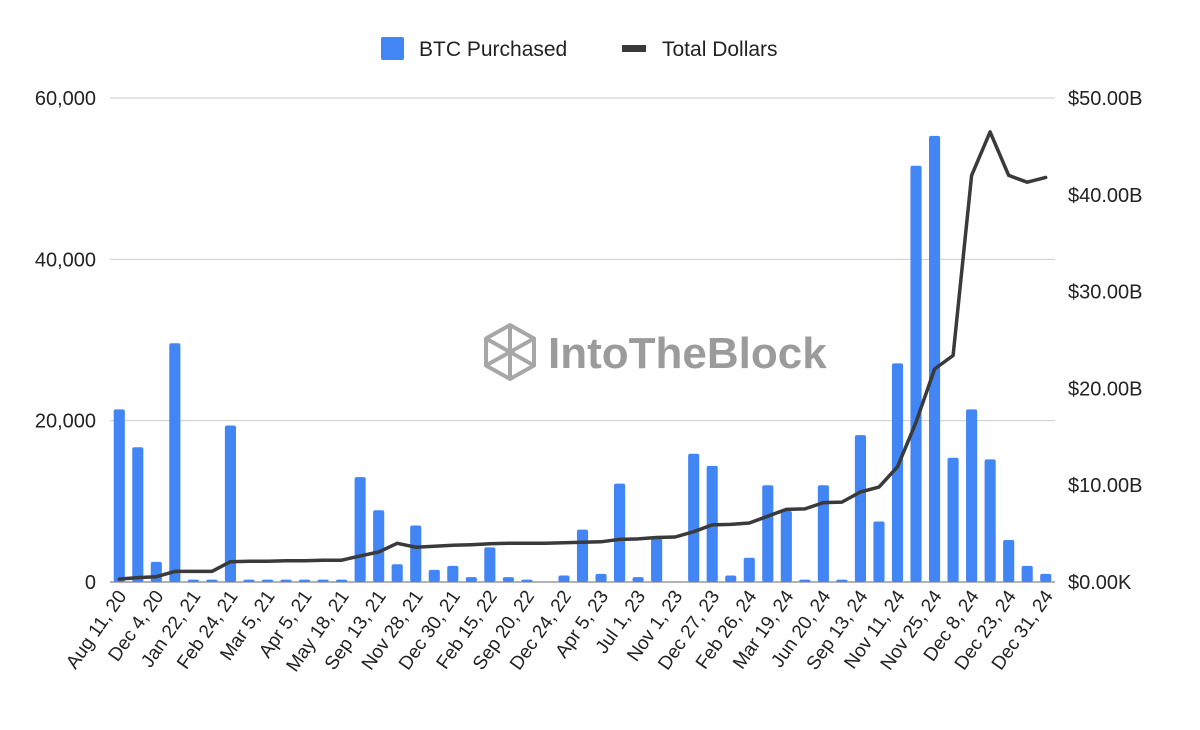  I want to click on right-tick-label: $40.00B, so click(1105, 196).